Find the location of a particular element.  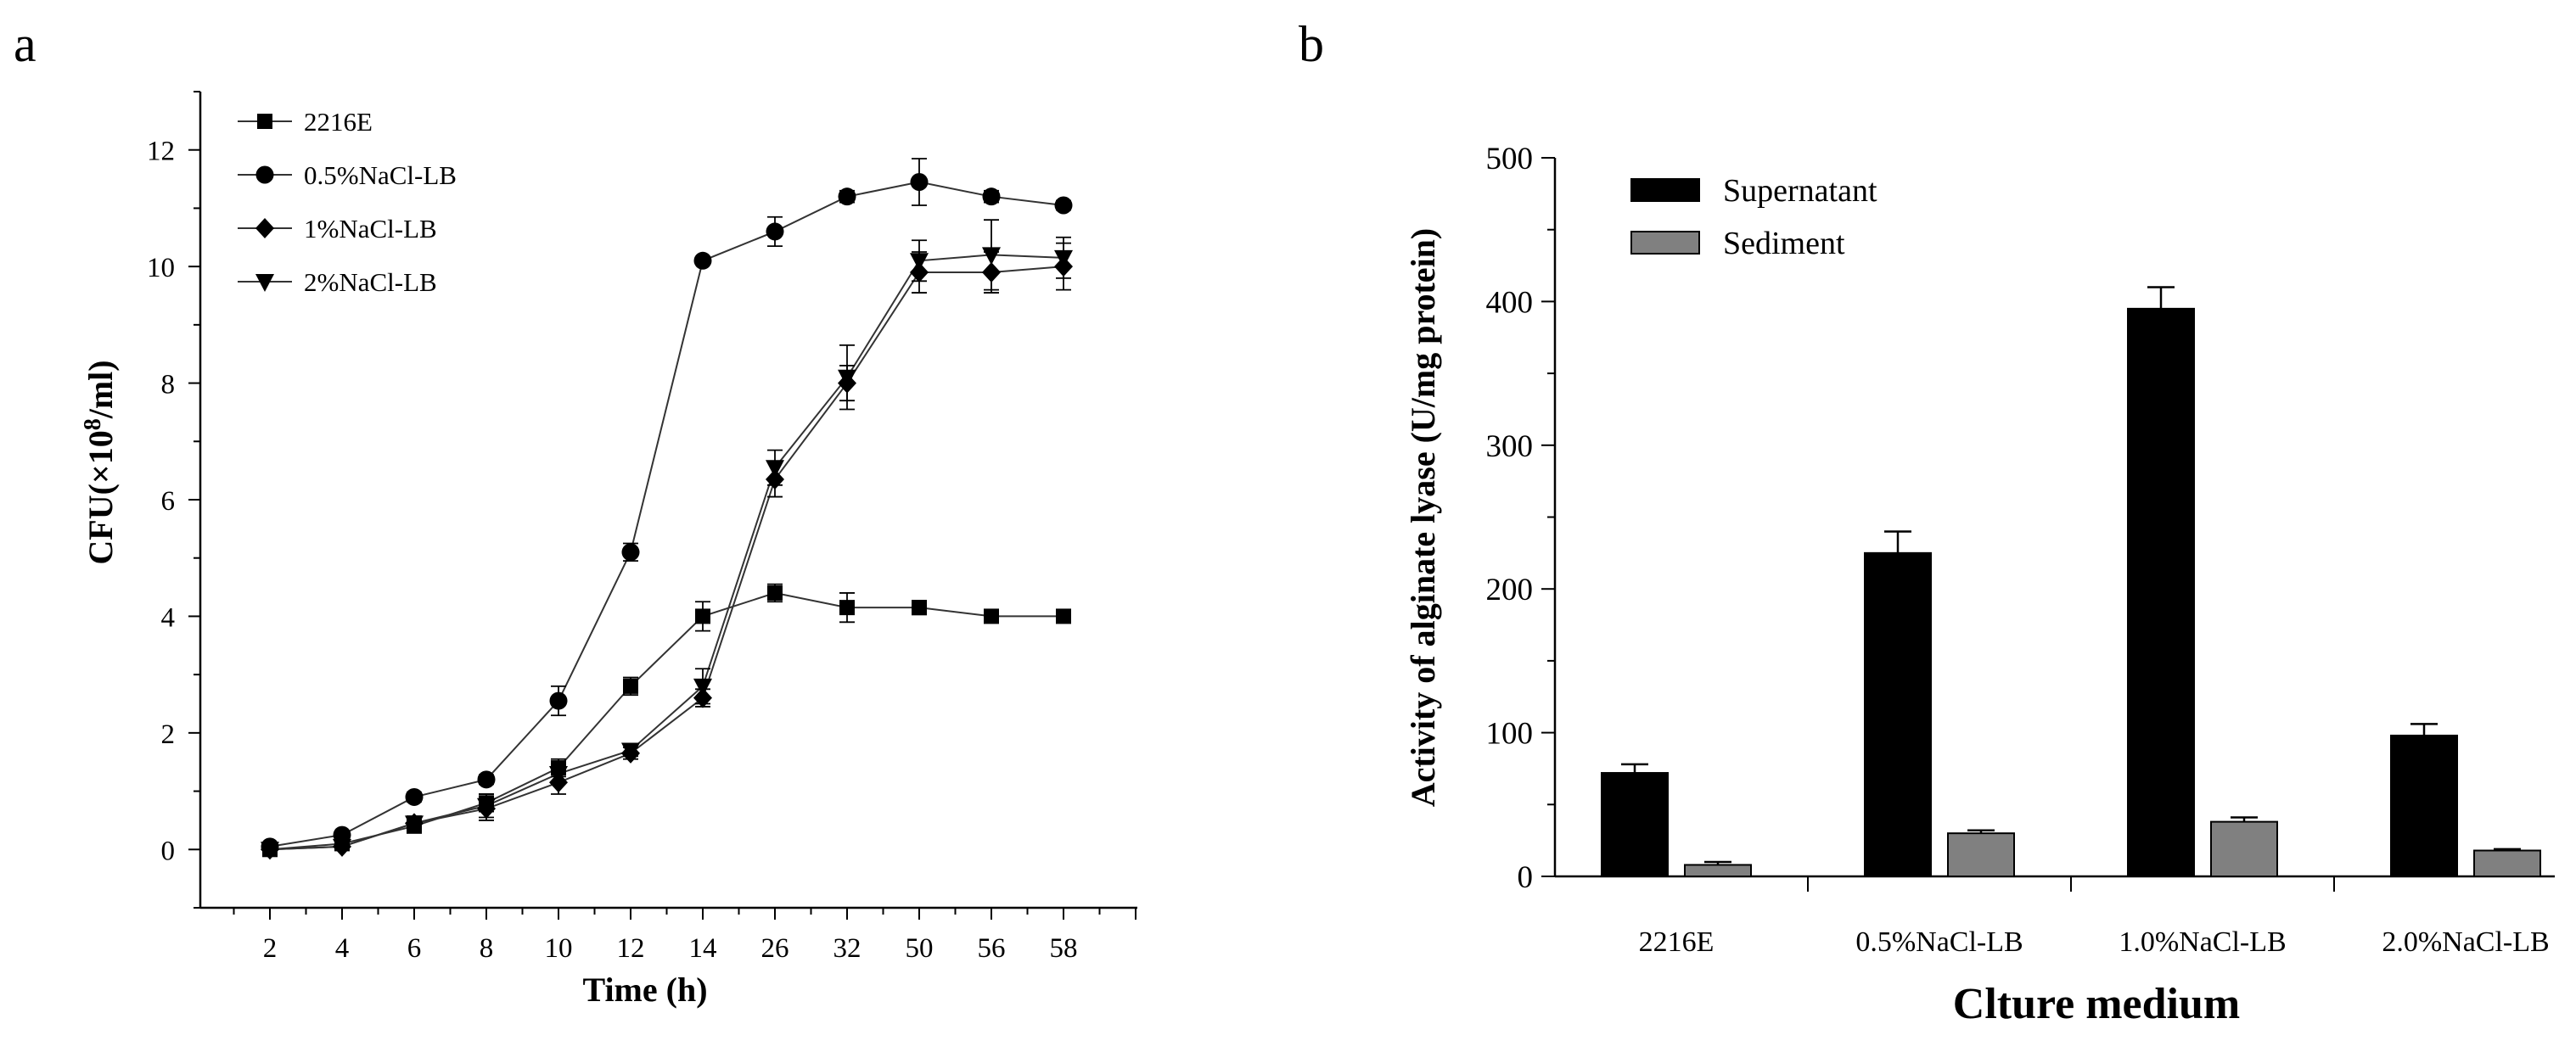

chart-a-x-tick-label: 2 is located at coordinates (270, 949).